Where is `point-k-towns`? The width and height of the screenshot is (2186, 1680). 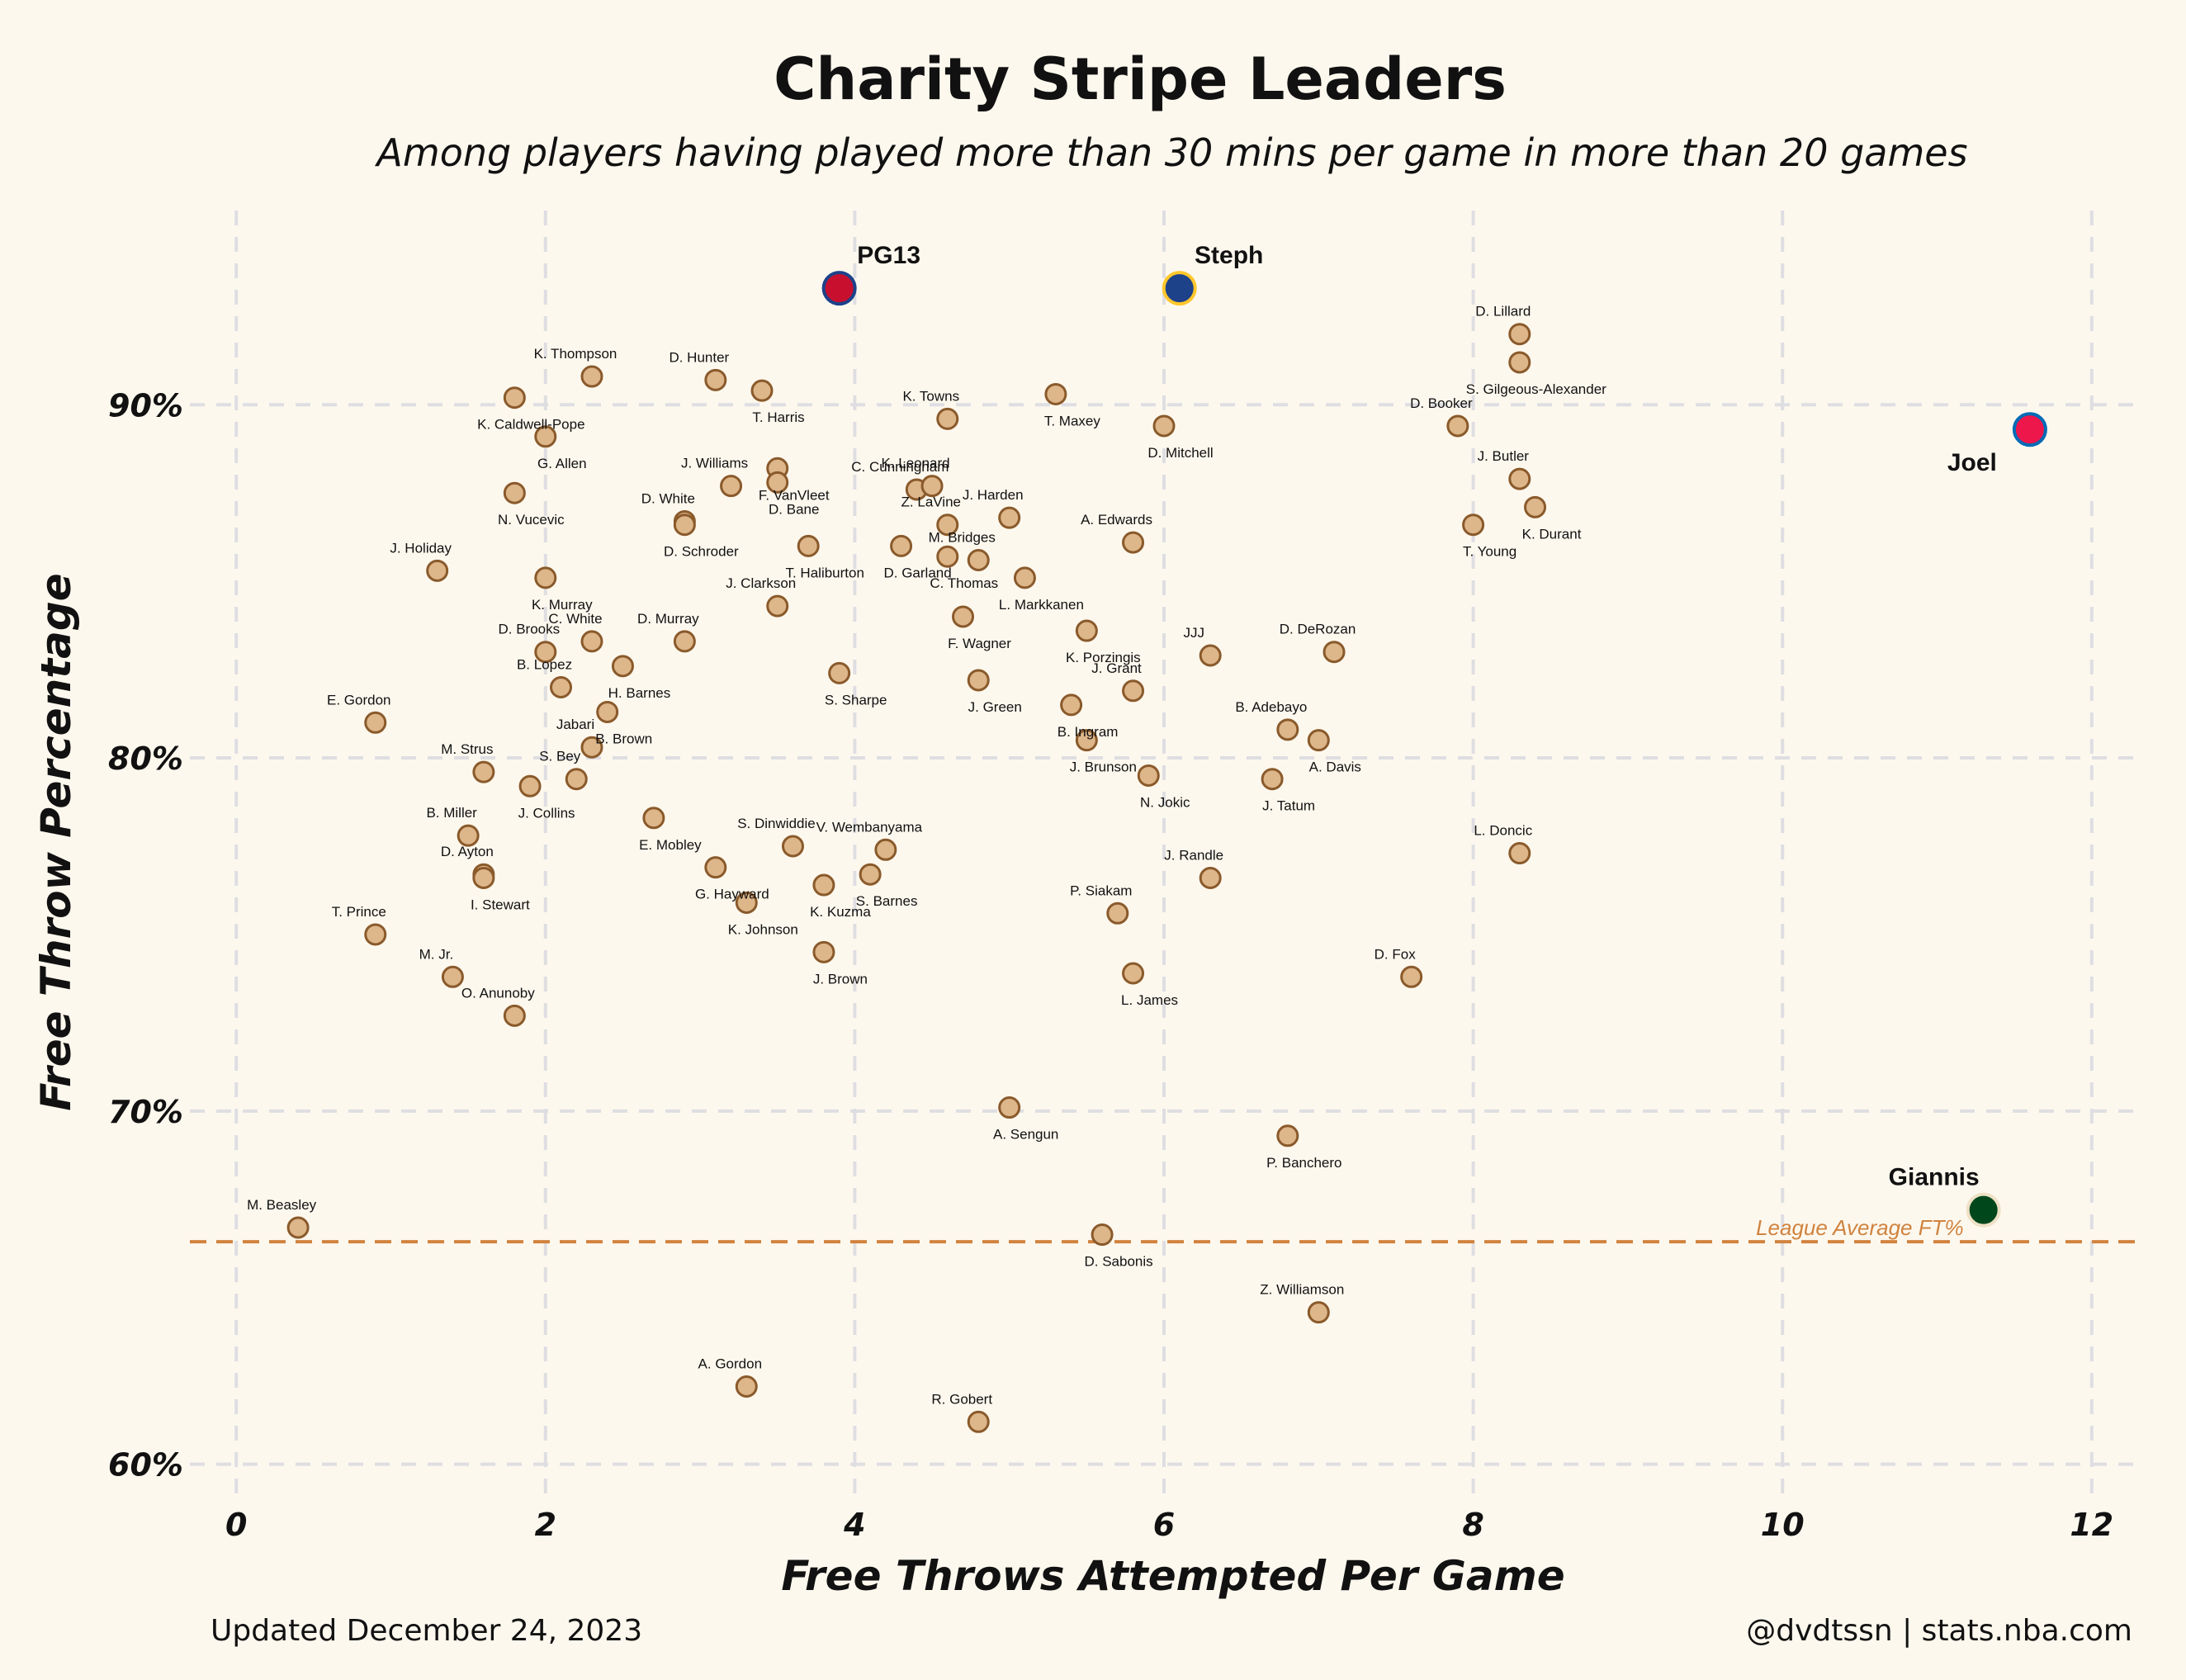
point-k-towns is located at coordinates (948, 418).